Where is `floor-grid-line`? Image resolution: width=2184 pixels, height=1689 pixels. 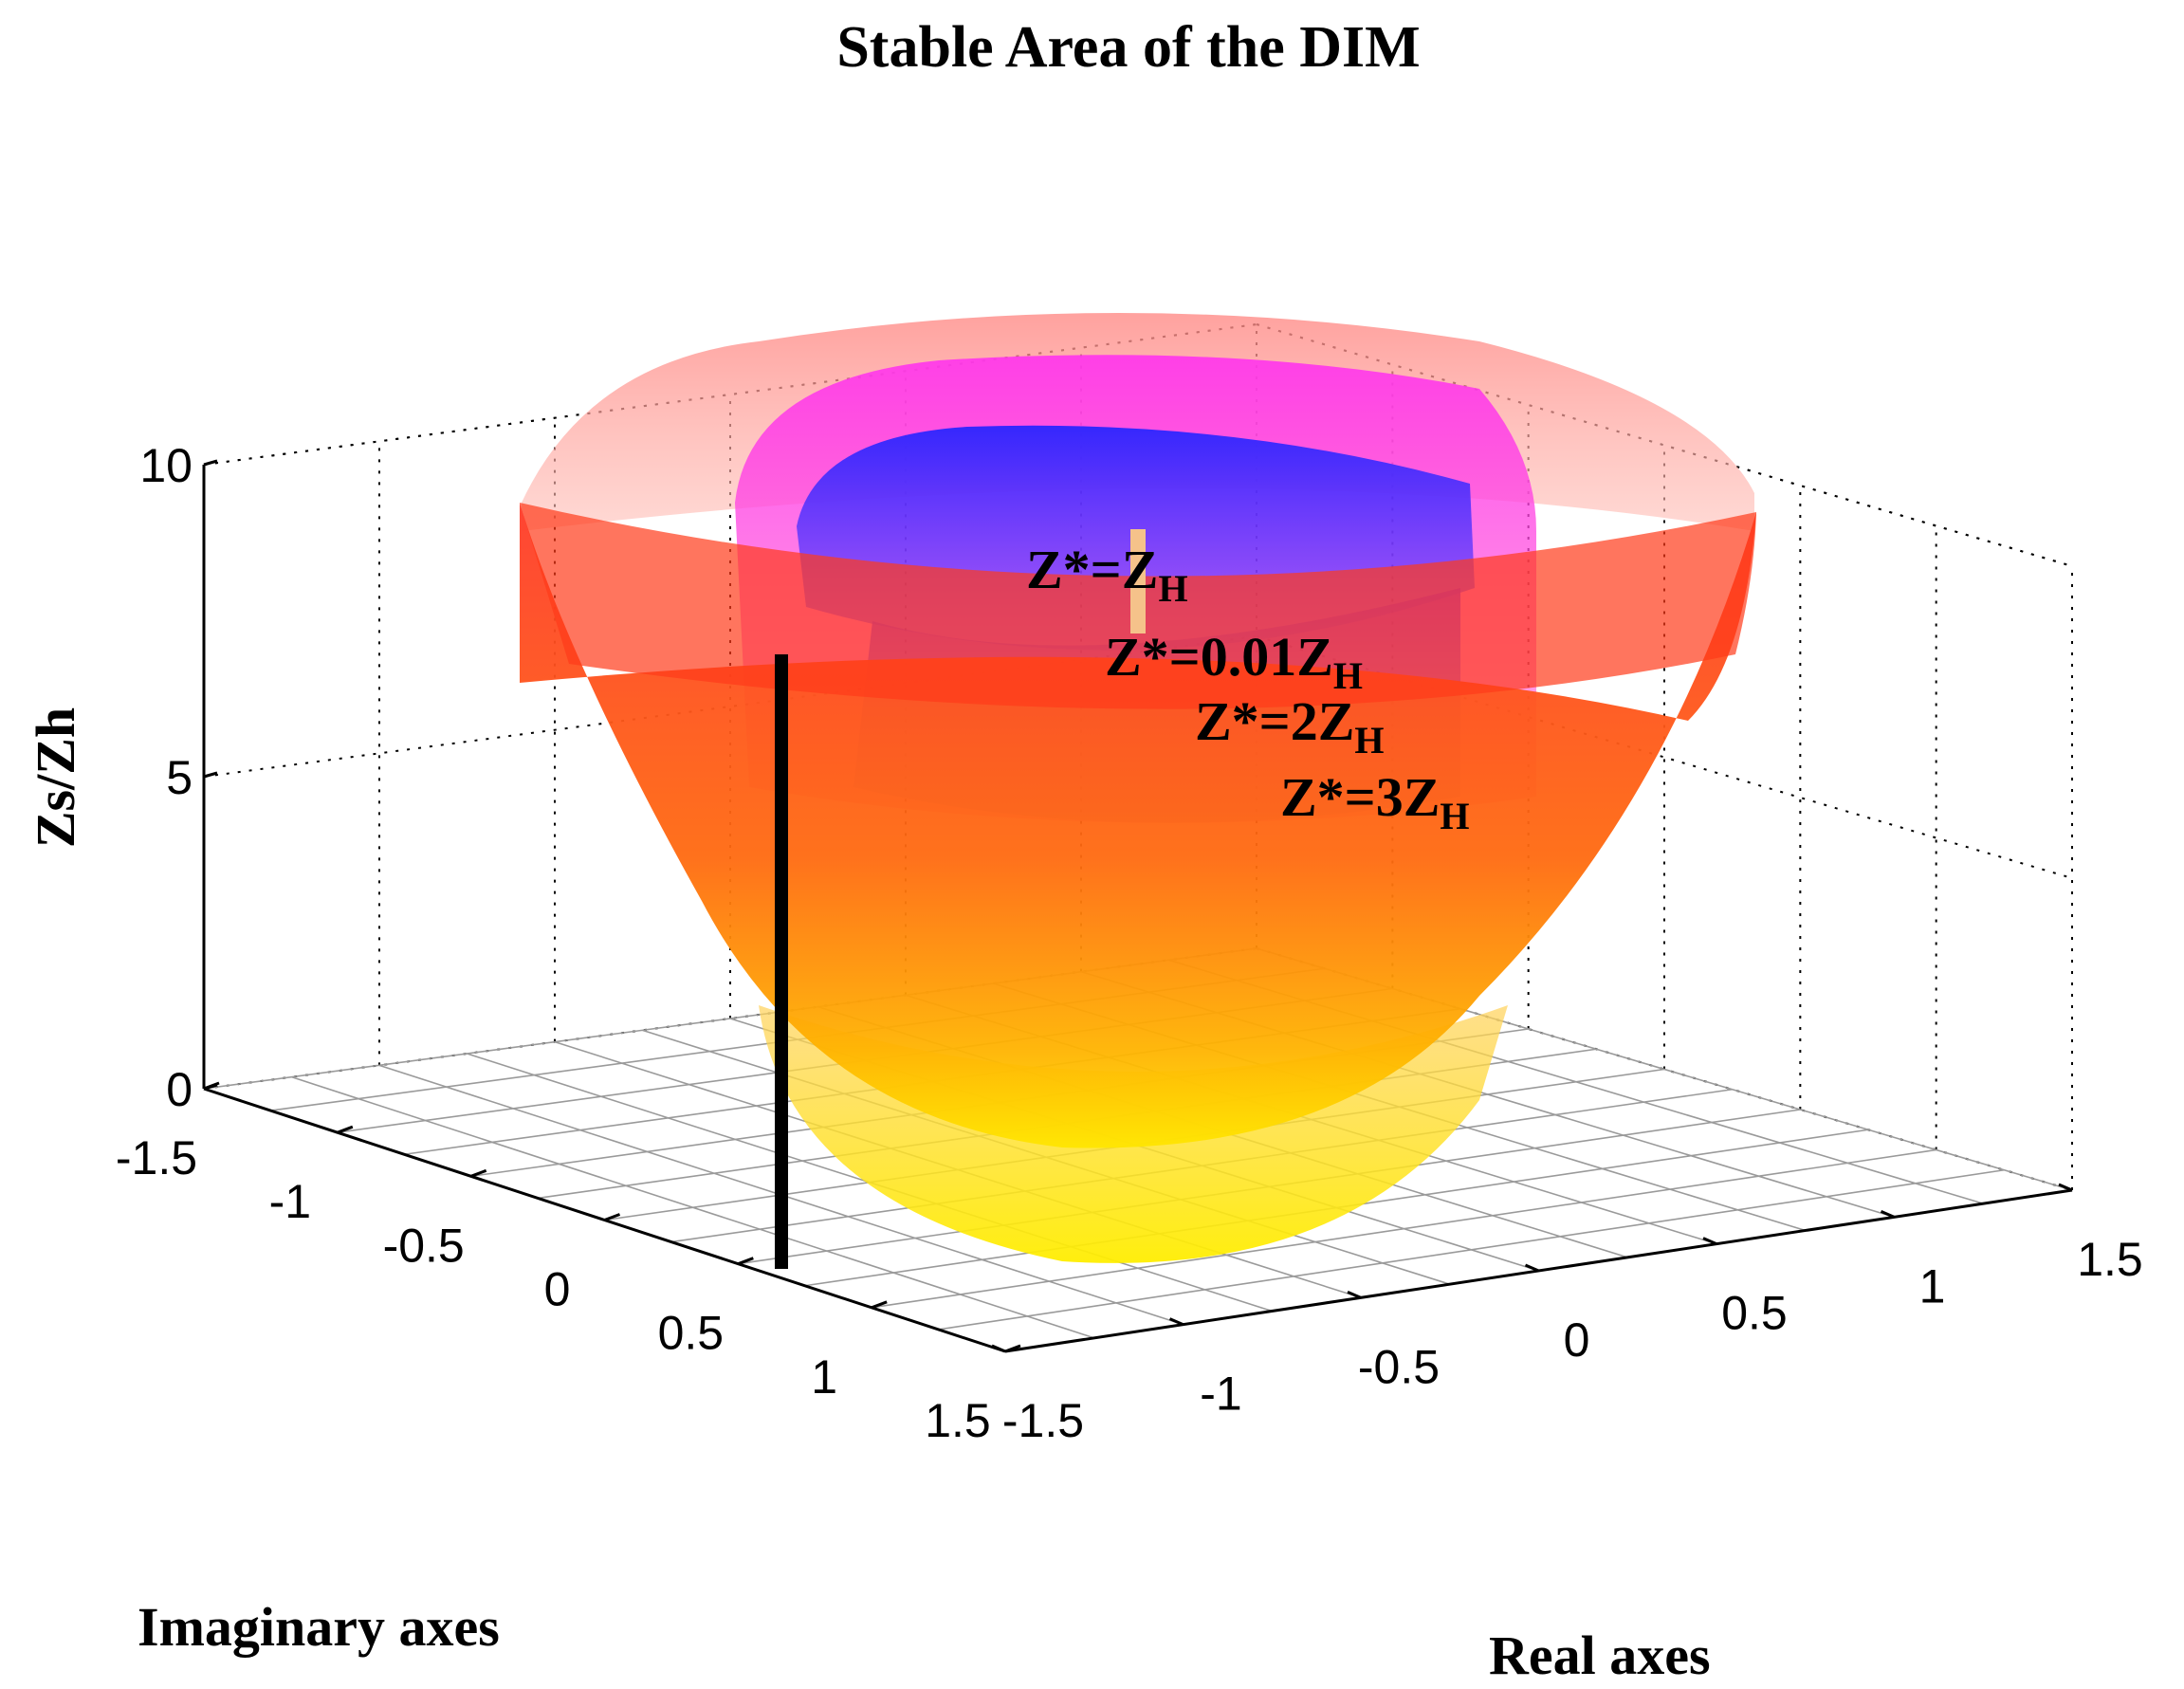 floor-grid-line is located at coordinates (1472, 1249).